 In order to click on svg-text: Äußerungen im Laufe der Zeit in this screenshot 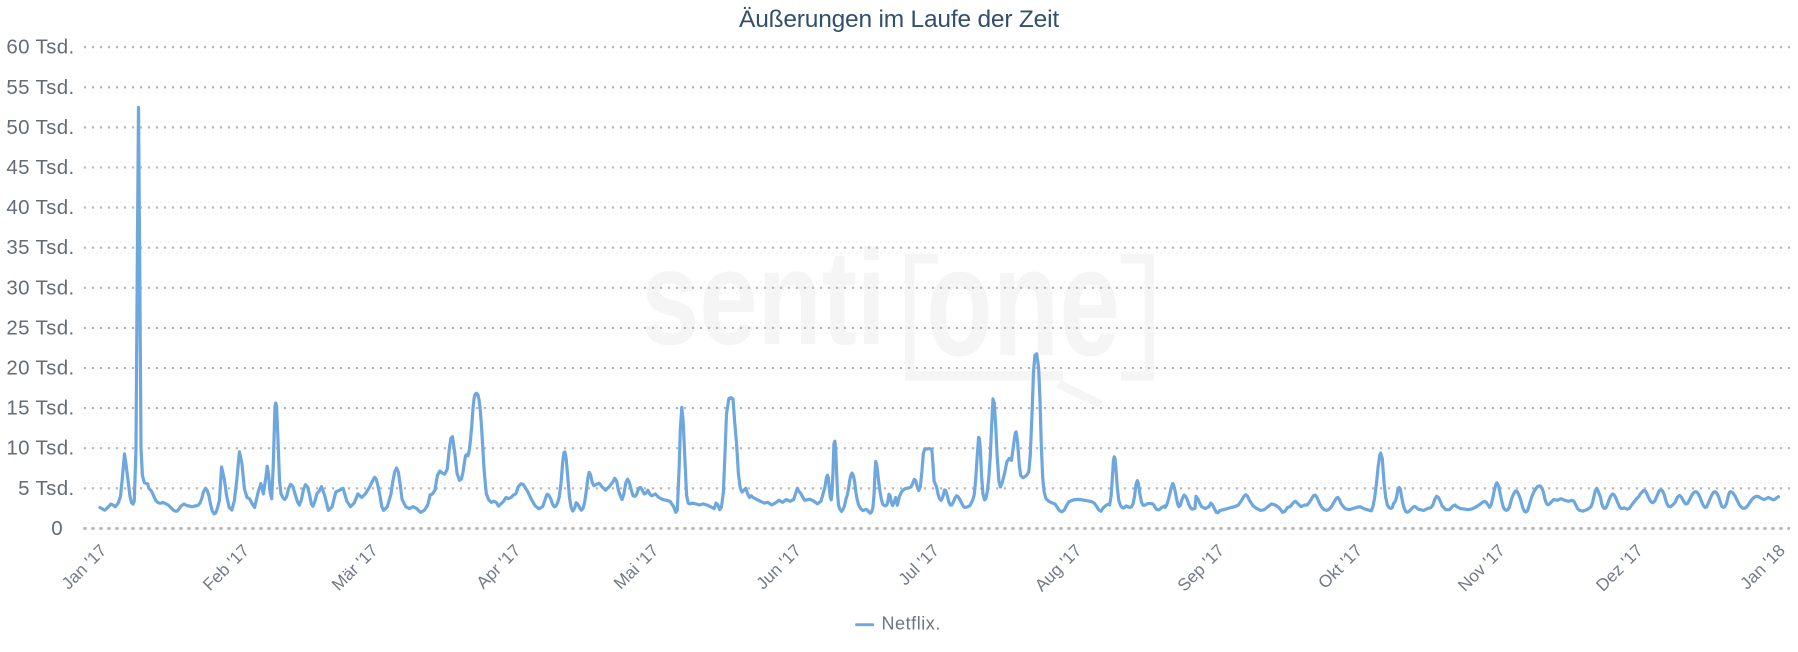, I will do `click(899, 19)`.